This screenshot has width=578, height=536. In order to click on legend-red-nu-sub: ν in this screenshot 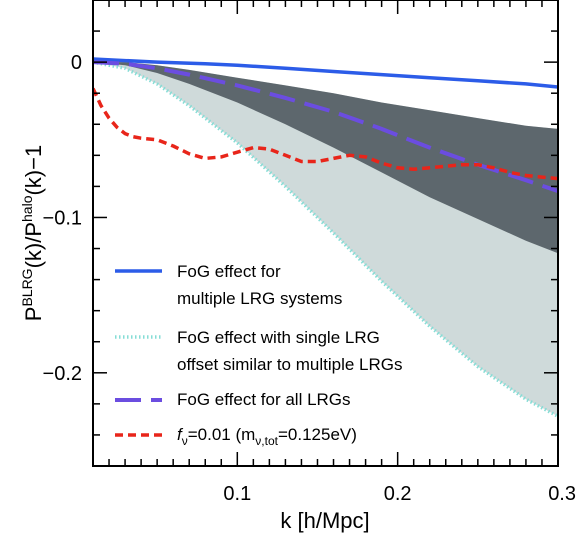, I will do `click(185, 441)`.